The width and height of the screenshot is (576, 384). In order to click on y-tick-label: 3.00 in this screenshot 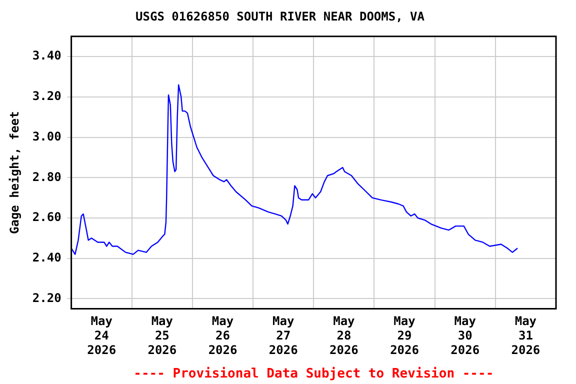, I will do `click(47, 136)`.